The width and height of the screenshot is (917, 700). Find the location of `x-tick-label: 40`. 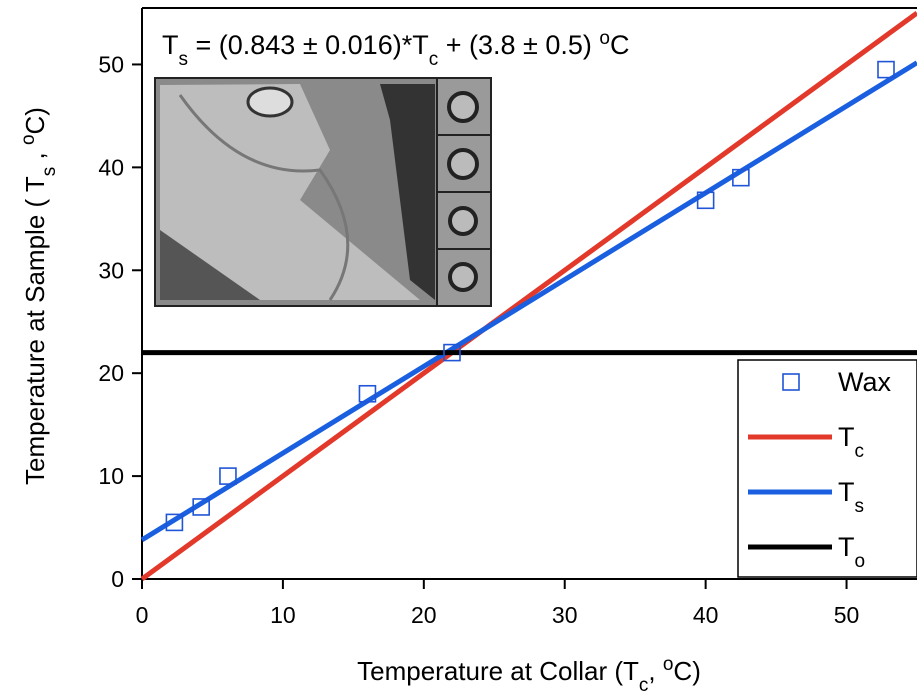

x-tick-label: 40 is located at coordinates (706, 615).